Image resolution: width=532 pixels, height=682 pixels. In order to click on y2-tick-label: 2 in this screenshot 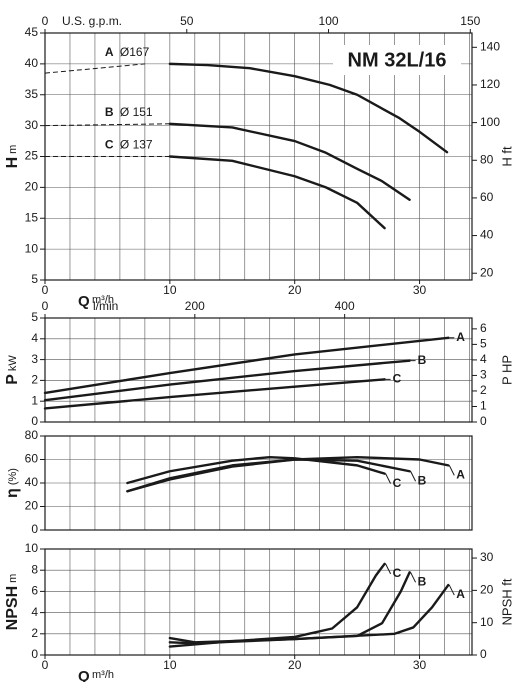, I will do `click(483, 390)`.